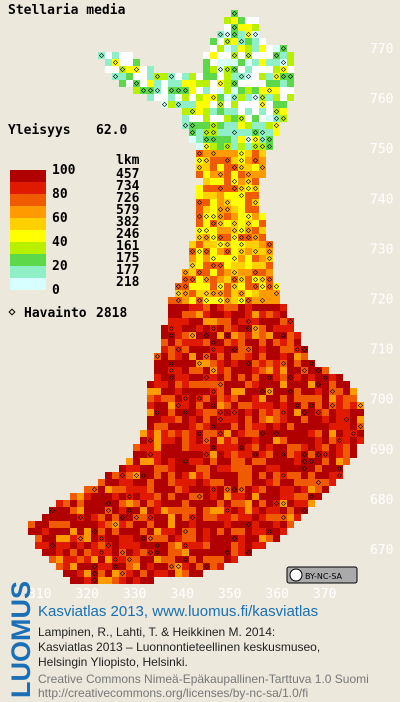 The image size is (400, 702). What do you see at coordinates (381, 500) in the screenshot?
I see `y-grid-label: 680` at bounding box center [381, 500].